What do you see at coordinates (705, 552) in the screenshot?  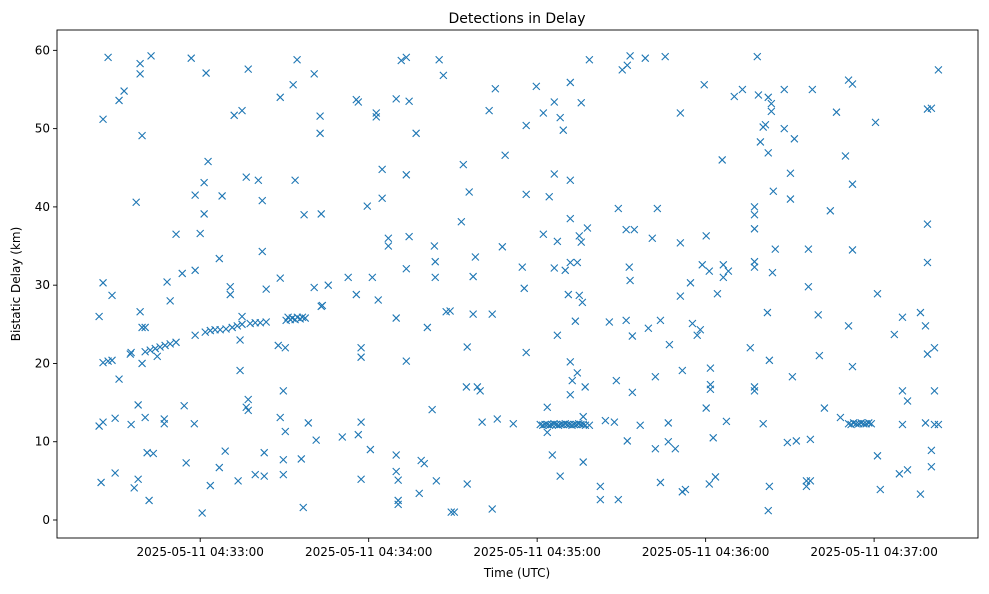 I see `x-tick-label: 2025-05-11 04:36:00` at bounding box center [705, 552].